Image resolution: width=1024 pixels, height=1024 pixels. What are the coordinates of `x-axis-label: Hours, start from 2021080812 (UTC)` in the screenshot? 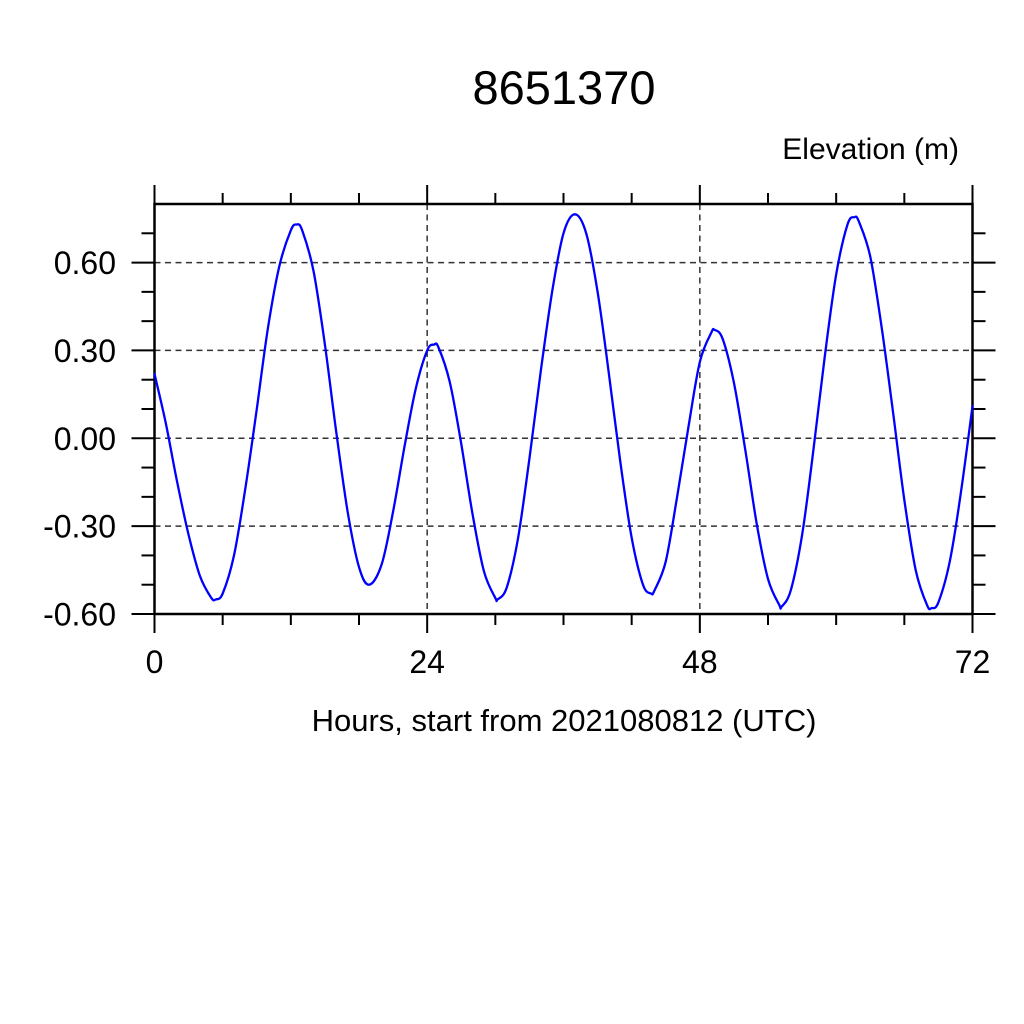 It's located at (564, 720).